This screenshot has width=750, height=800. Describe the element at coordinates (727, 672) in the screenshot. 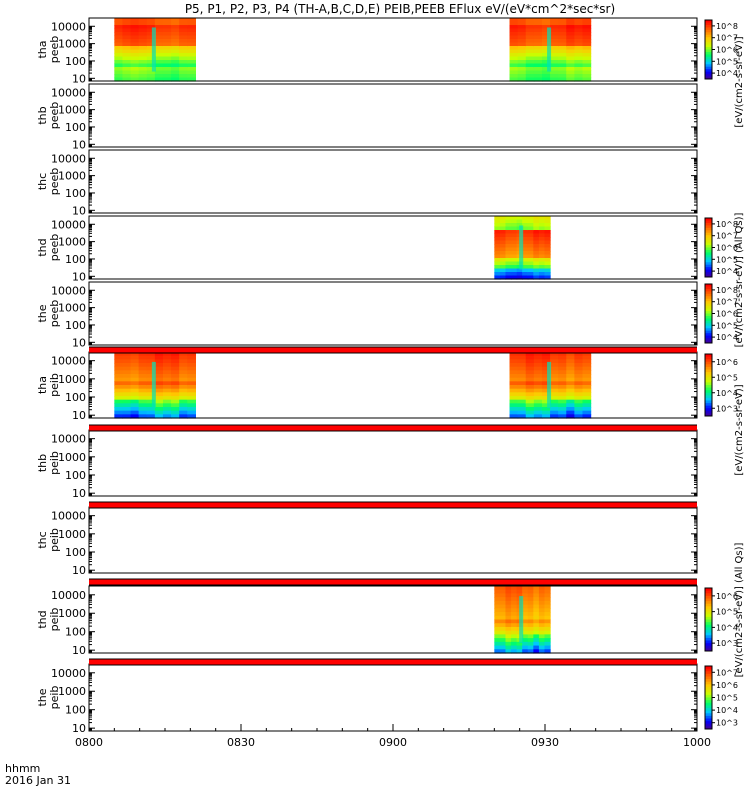

I see `colorbar-tick-label: 10^7` at that location.